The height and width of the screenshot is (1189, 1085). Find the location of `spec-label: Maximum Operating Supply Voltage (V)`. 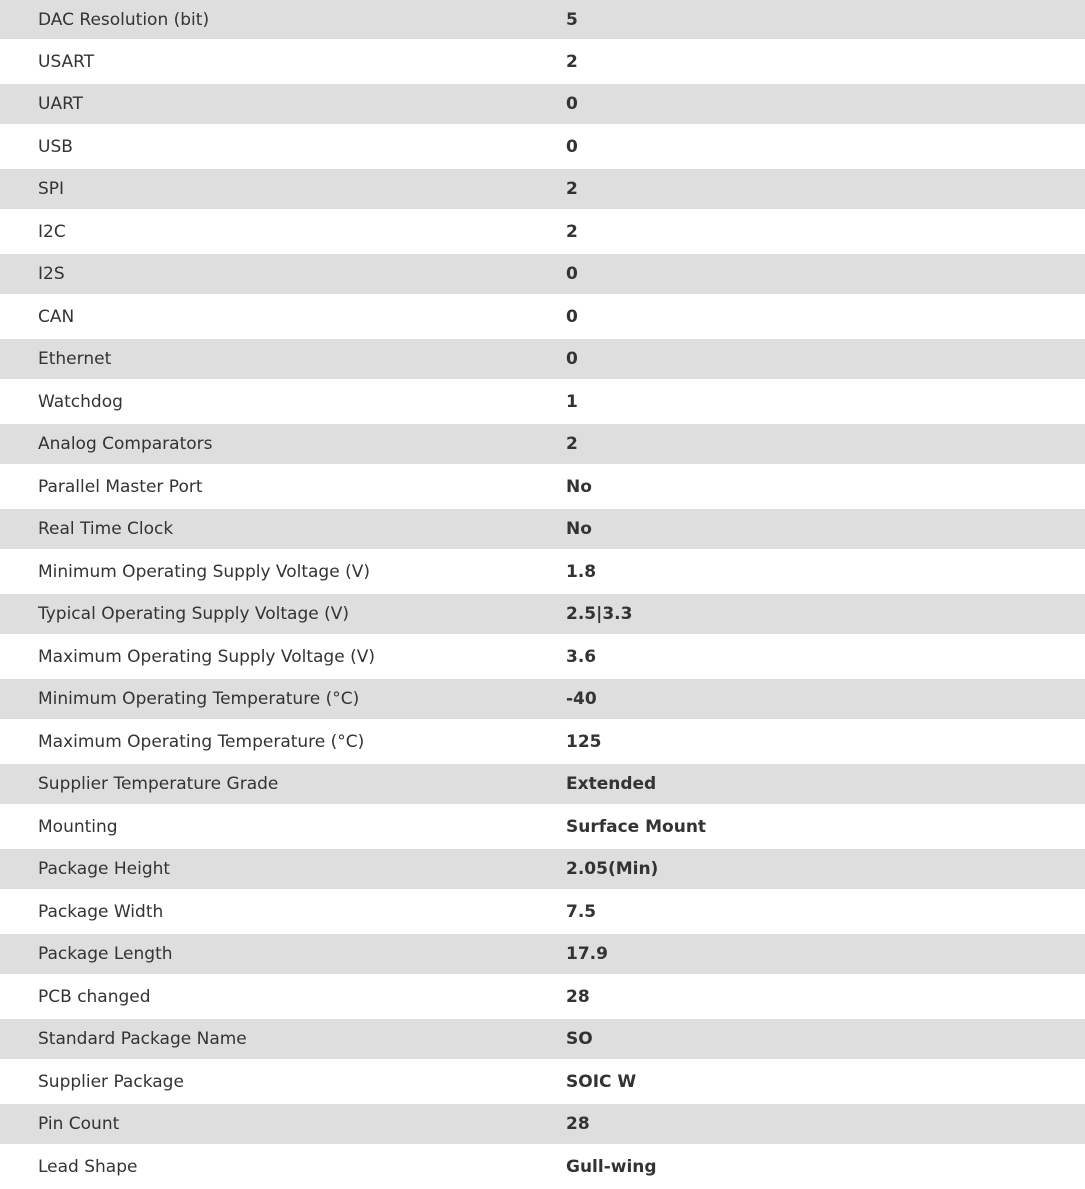

spec-label: Maximum Operating Supply Voltage (V) is located at coordinates (206, 656).